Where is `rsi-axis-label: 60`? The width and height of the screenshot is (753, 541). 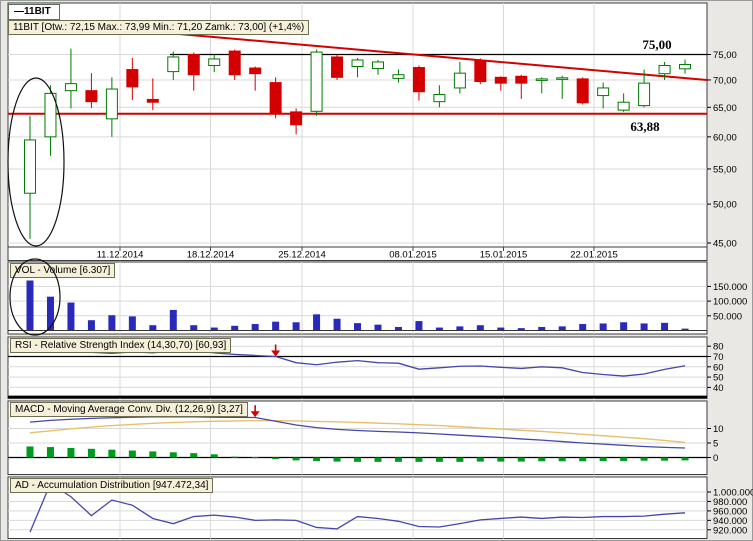
rsi-axis-label: 60 is located at coordinates (718, 367).